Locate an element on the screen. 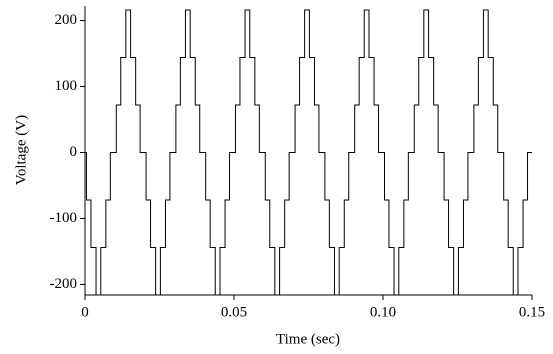 The width and height of the screenshot is (553, 354). x-tick-label: 0.15 is located at coordinates (532, 312).